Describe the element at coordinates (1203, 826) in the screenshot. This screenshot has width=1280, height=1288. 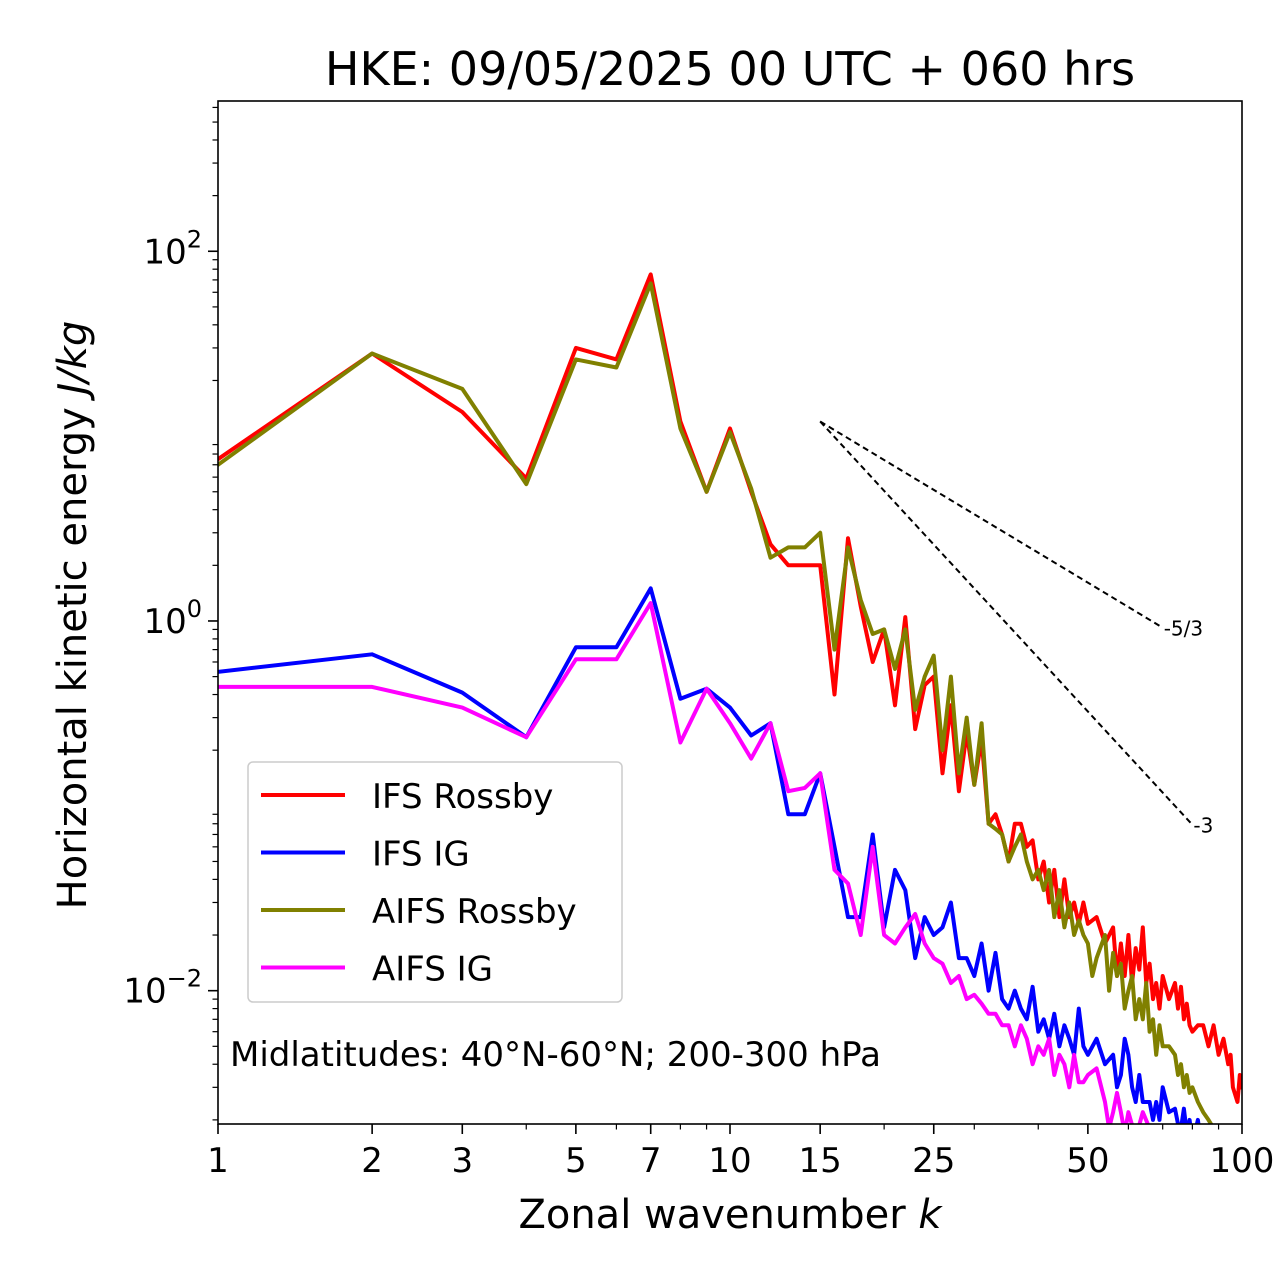
I see `reference-label-minus-3: -3` at that location.